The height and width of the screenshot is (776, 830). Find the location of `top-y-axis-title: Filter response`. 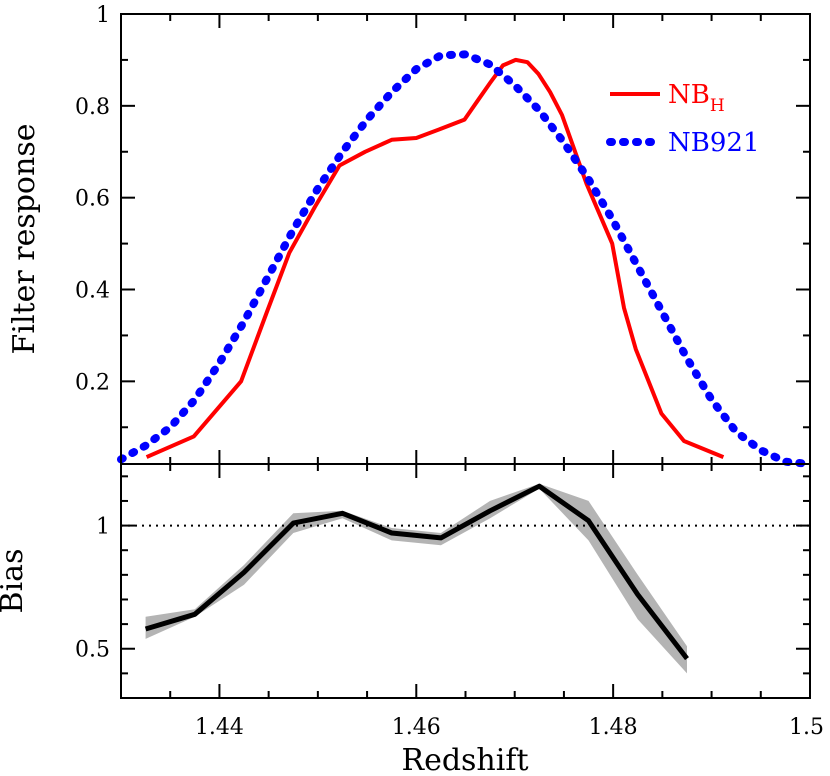

top-y-axis-title: Filter response is located at coordinates (24, 239).